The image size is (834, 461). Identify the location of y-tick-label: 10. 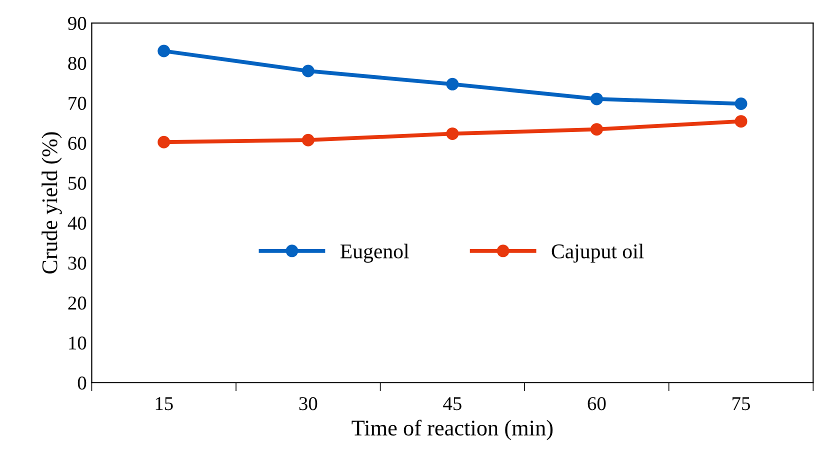
(77, 343).